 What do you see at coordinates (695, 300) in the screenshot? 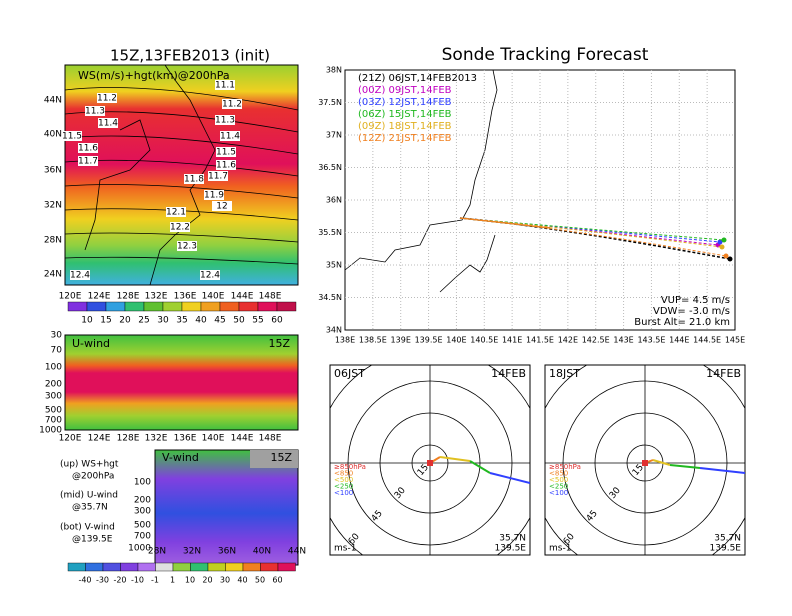
I see `param: VUP= 4.5 m/s` at bounding box center [695, 300].